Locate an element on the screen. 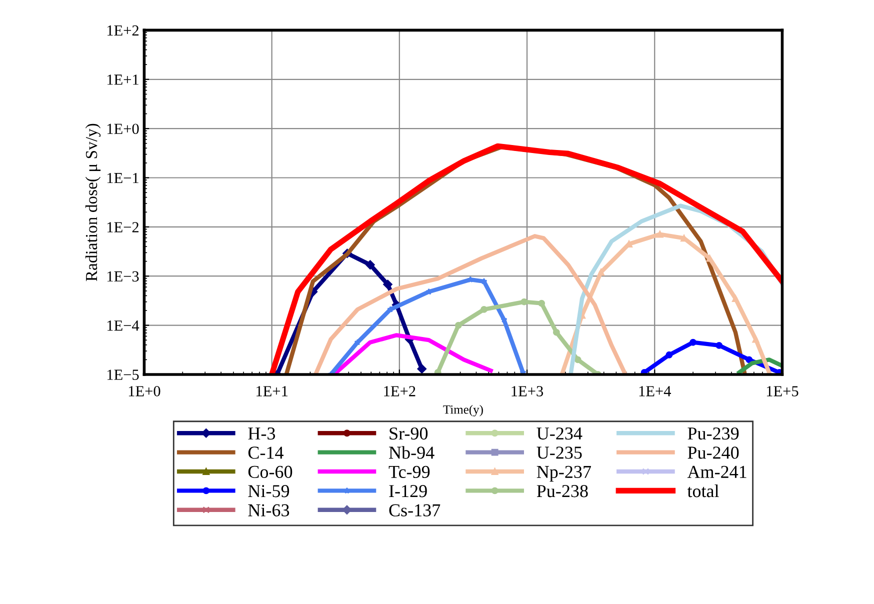 Image resolution: width=874 pixels, height=604 pixels. x-axis-title: Time(y) is located at coordinates (463, 410).